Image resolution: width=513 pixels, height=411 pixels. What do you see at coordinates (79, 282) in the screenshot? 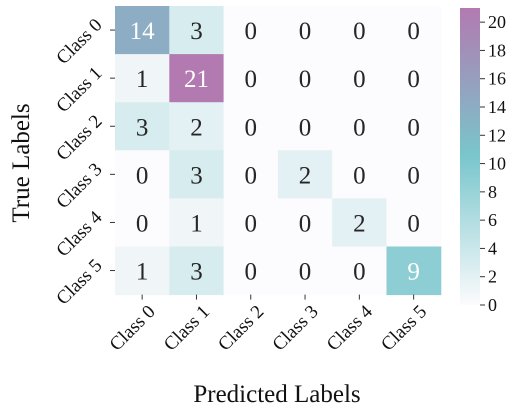
I see `y-tick-label: Class 5` at bounding box center [79, 282].